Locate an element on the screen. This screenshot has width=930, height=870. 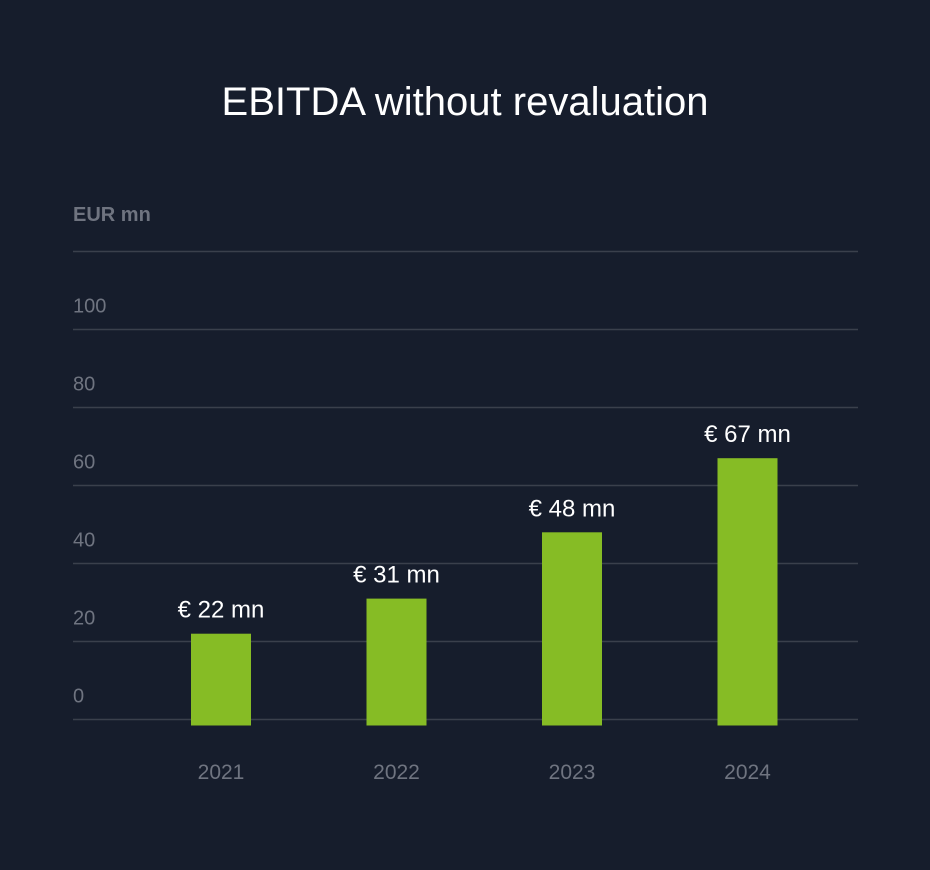
bar-2024 is located at coordinates (747, 592).